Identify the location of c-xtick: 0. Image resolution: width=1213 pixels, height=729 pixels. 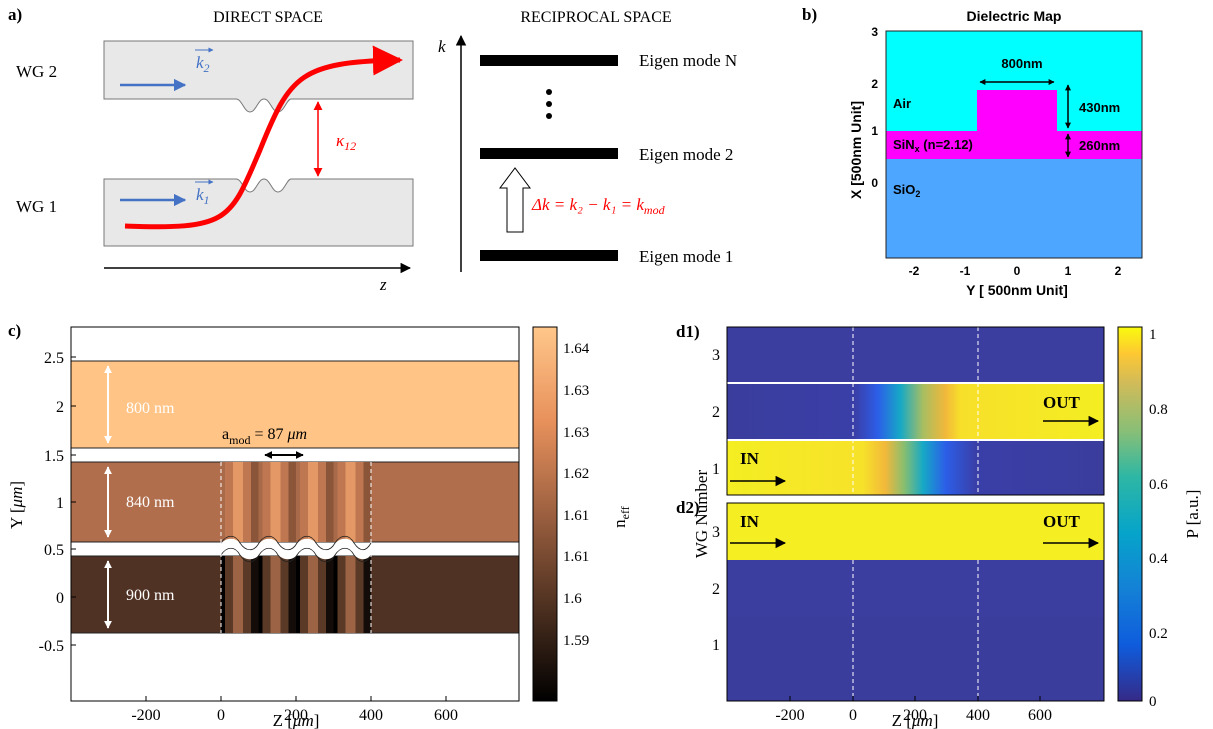
(221, 715).